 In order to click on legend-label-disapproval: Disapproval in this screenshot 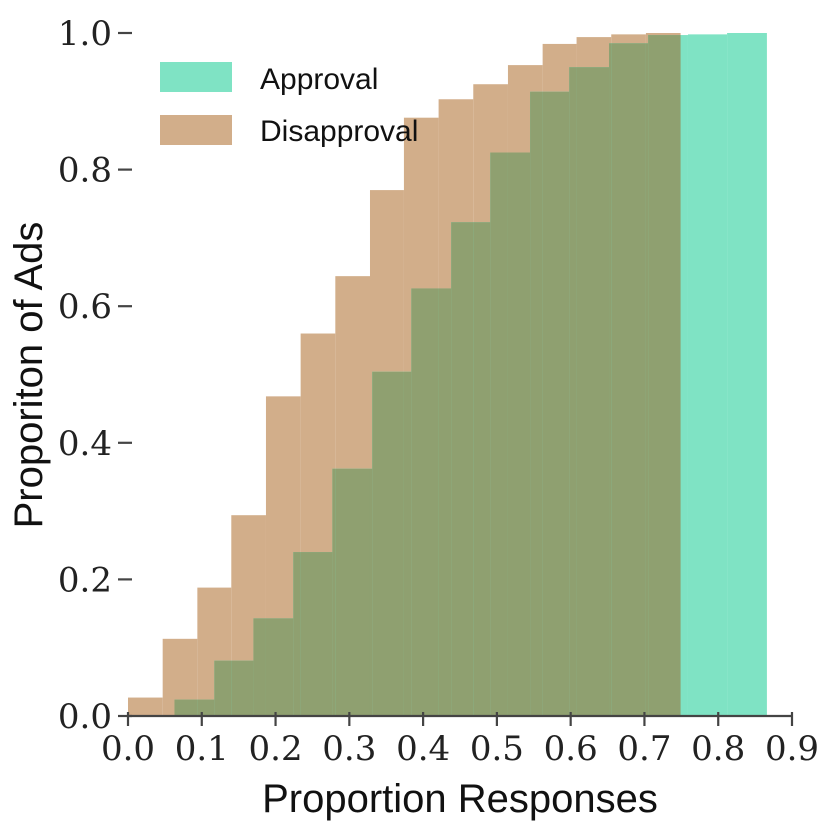, I will do `click(339, 131)`.